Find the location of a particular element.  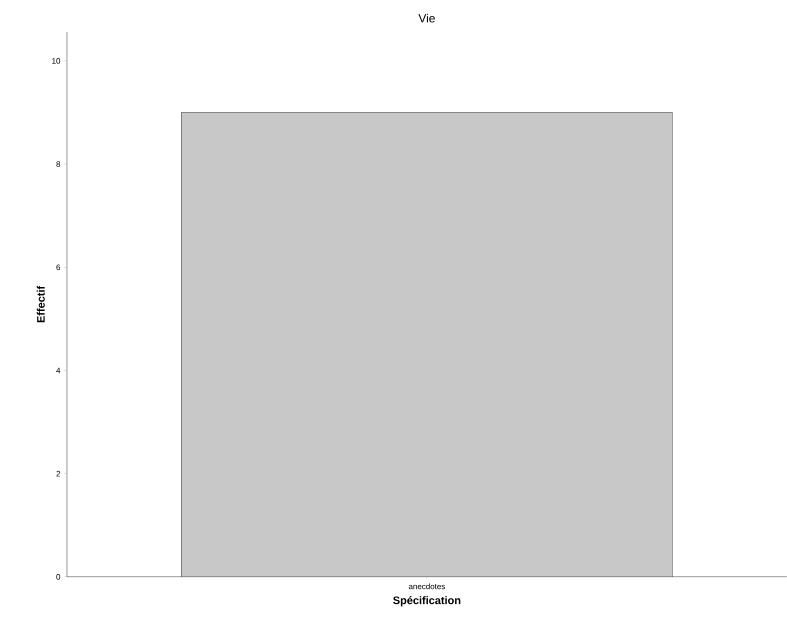

y-axis-title: Effectif is located at coordinates (40, 304).